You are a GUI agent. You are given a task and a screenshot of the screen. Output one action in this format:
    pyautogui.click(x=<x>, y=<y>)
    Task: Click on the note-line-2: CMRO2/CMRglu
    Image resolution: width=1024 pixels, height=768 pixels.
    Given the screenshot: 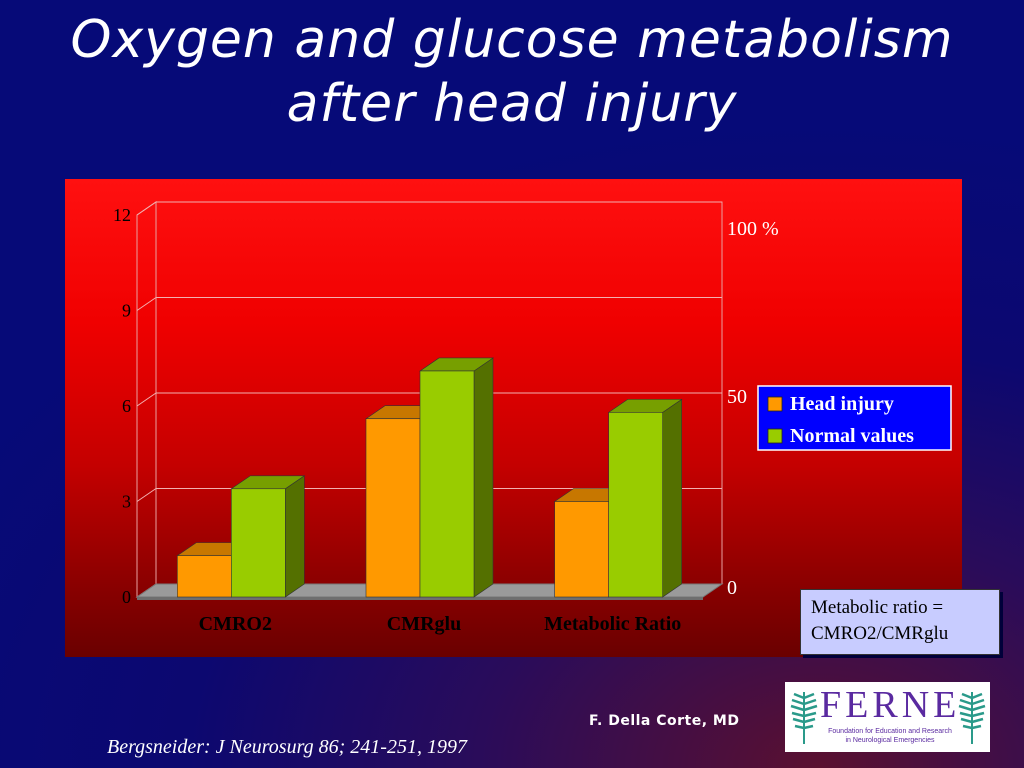 What is the action you would take?
    pyautogui.click(x=880, y=633)
    